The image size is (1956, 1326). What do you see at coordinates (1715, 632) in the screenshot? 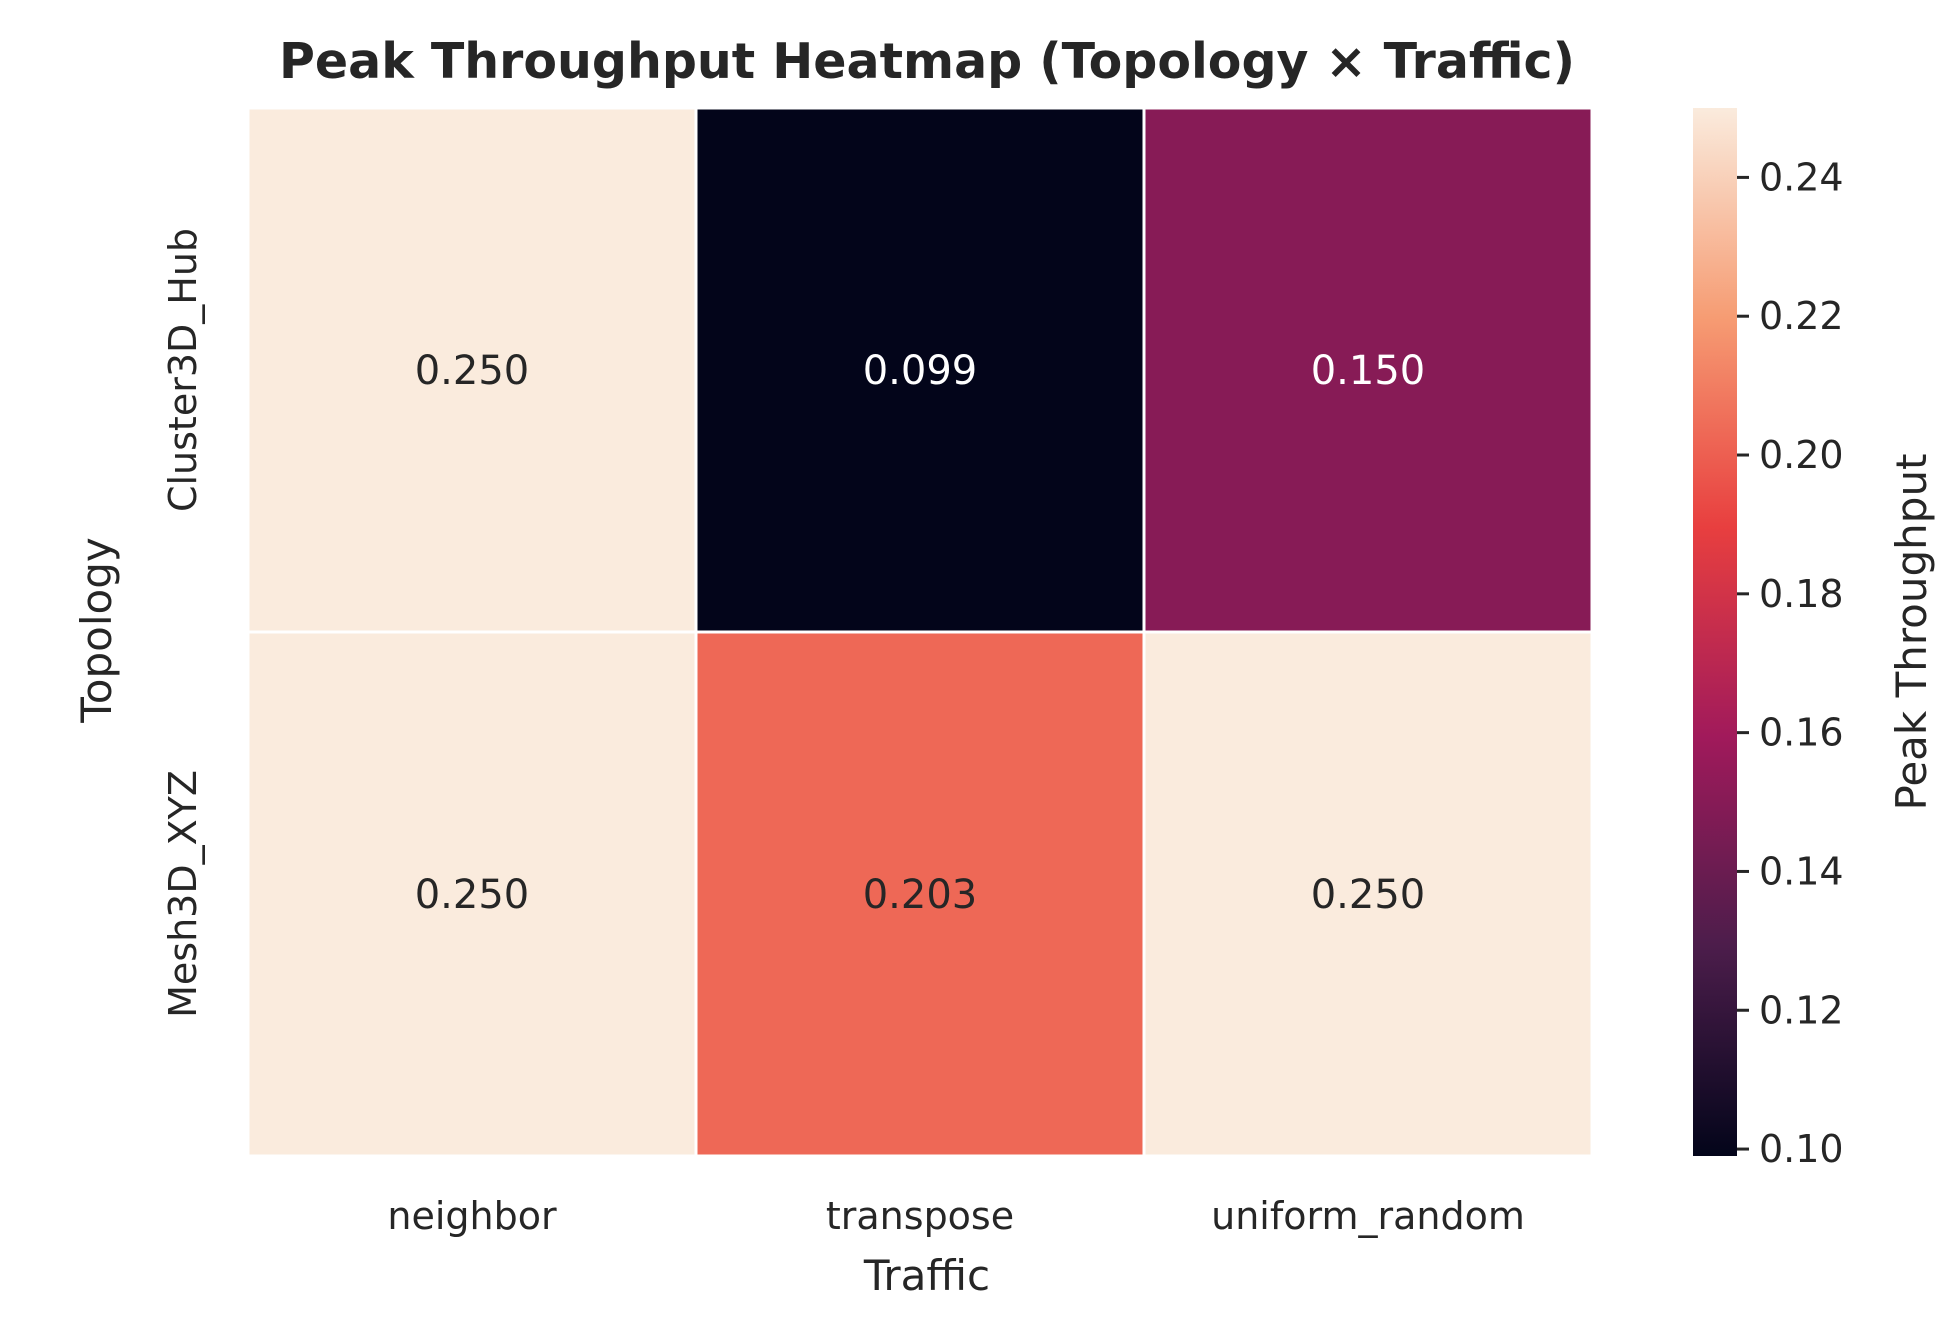
I see `colorbar` at bounding box center [1715, 632].